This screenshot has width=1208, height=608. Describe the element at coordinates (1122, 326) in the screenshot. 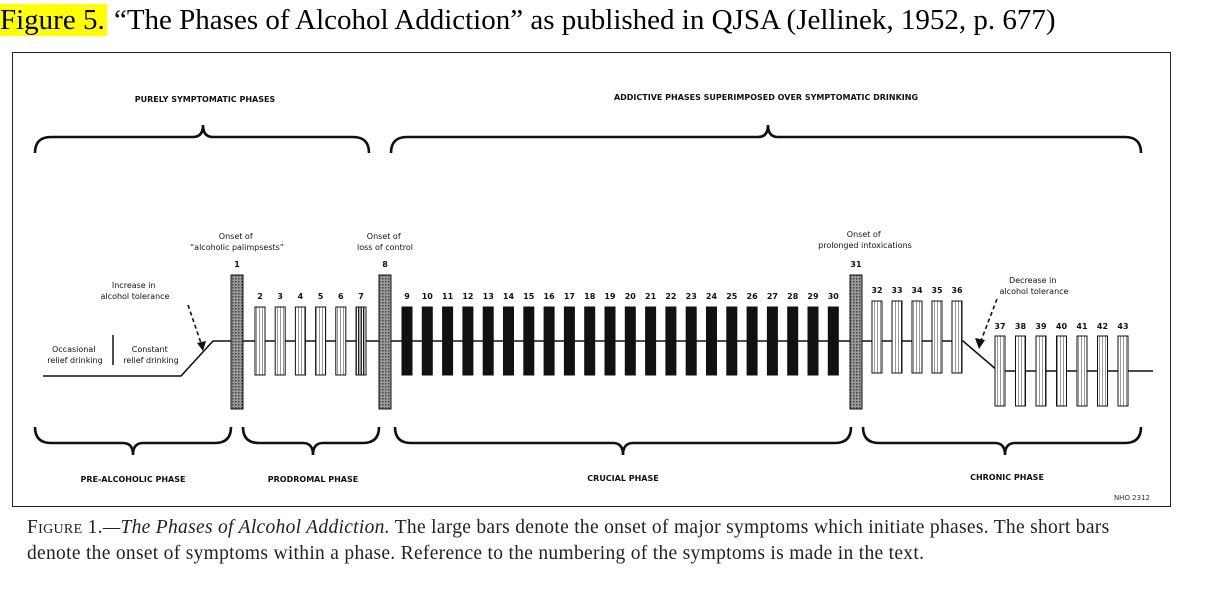

I see `symptom-number-43: 43` at that location.